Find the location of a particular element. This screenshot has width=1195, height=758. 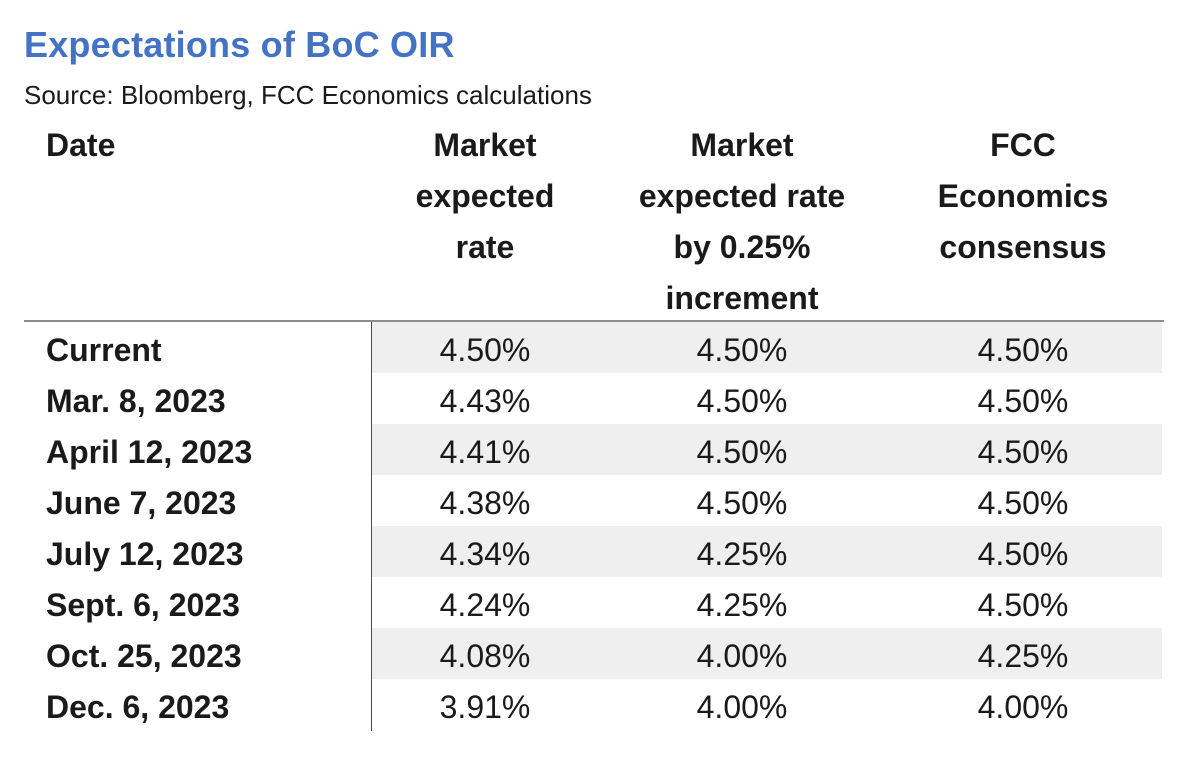

column-header-market-increment-rate: Market expected rate by 0.25% increment is located at coordinates (742, 221).